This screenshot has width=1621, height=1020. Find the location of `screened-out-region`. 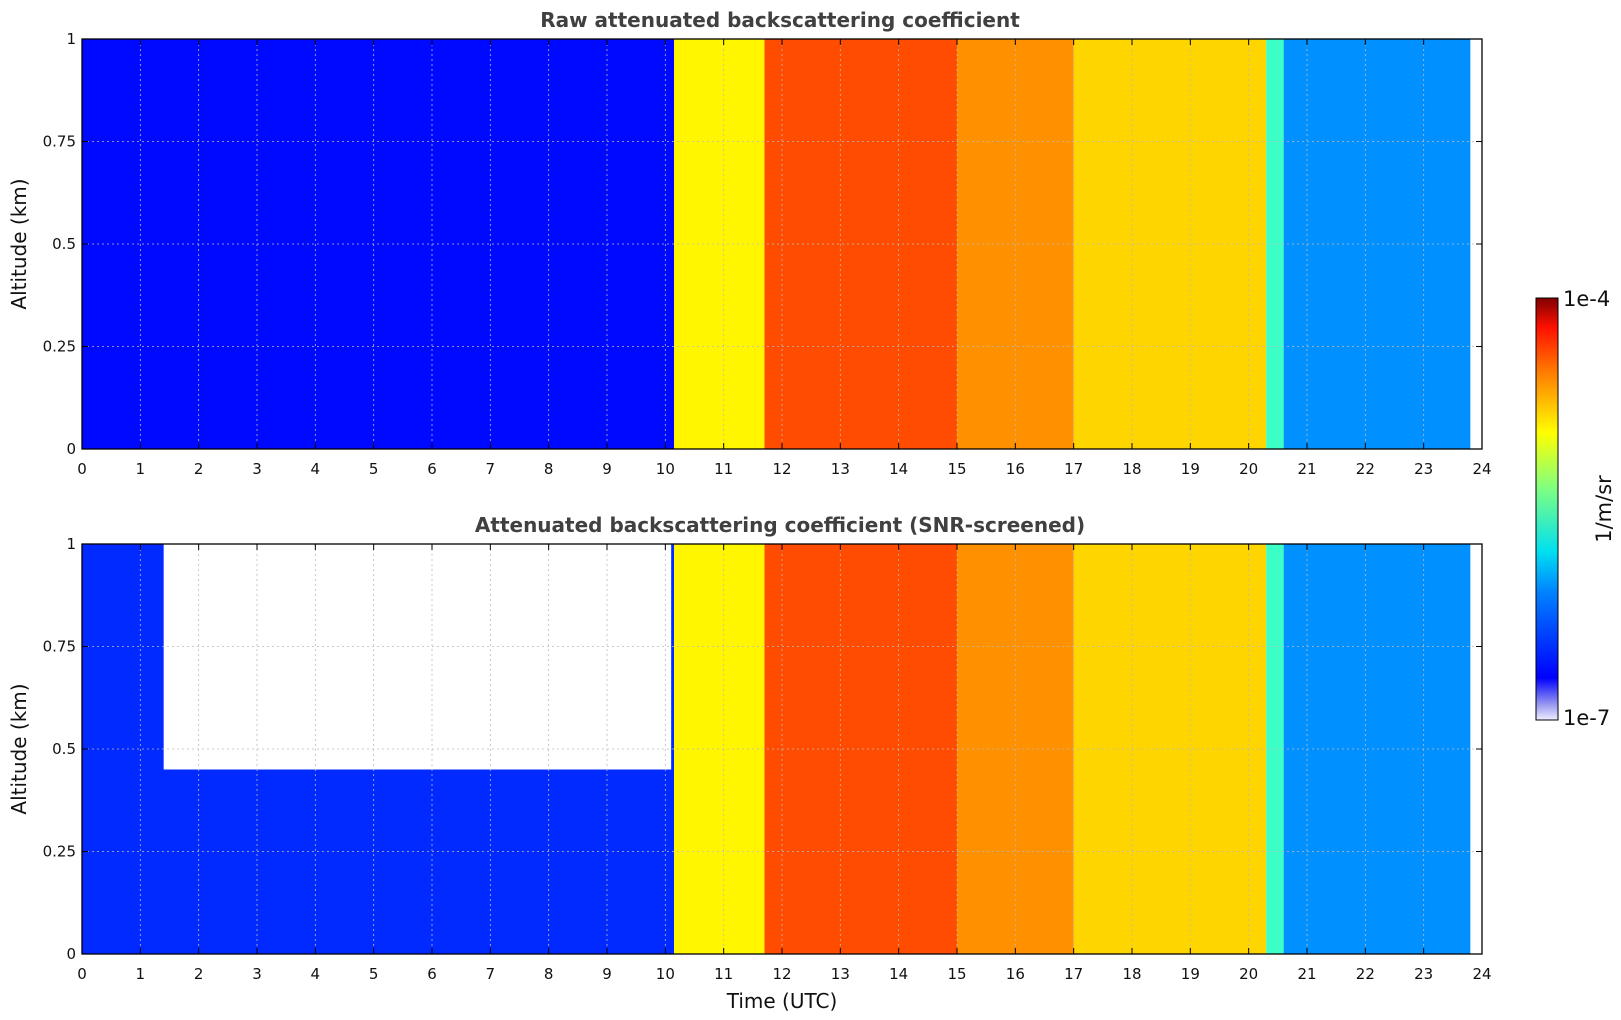

screened-out-region is located at coordinates (417, 657).